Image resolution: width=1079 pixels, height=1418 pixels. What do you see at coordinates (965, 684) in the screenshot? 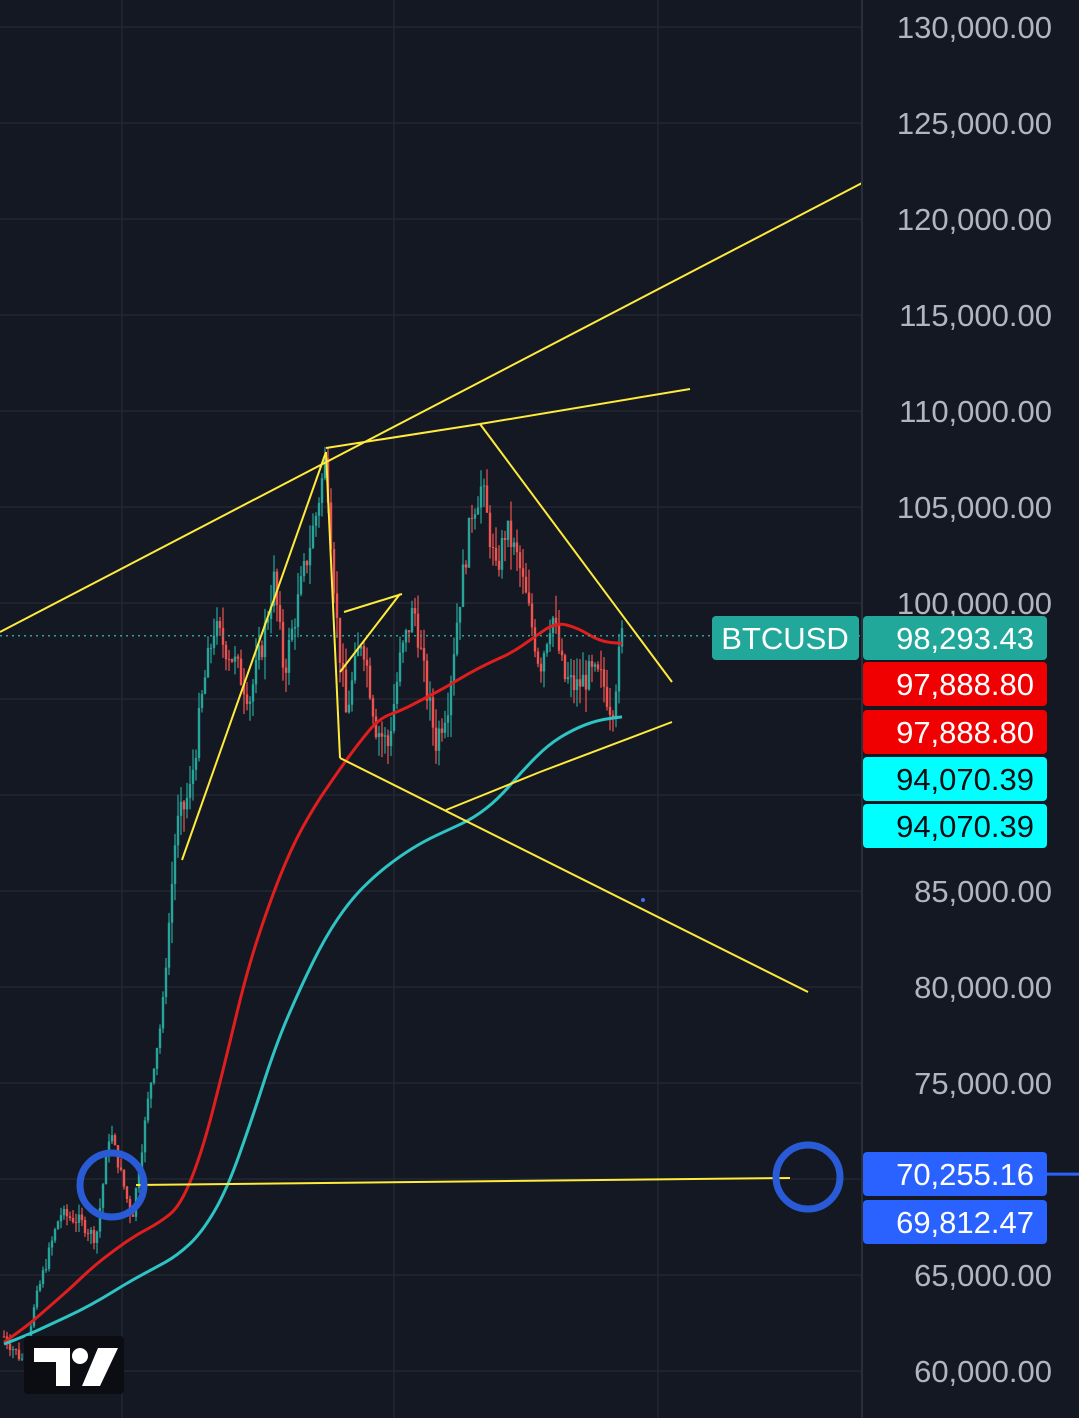
I see `price-tag-value: 97,888.80` at bounding box center [965, 684].